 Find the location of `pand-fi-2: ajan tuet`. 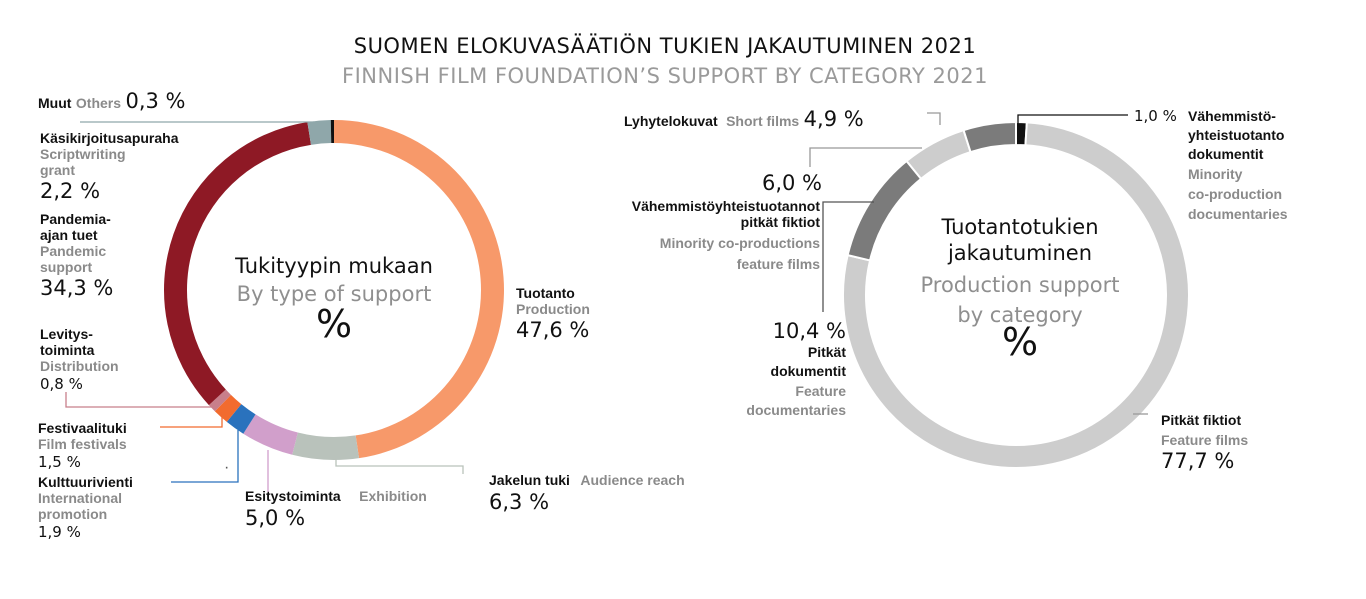

pand-fi-2: ajan tuet is located at coordinates (69, 235).